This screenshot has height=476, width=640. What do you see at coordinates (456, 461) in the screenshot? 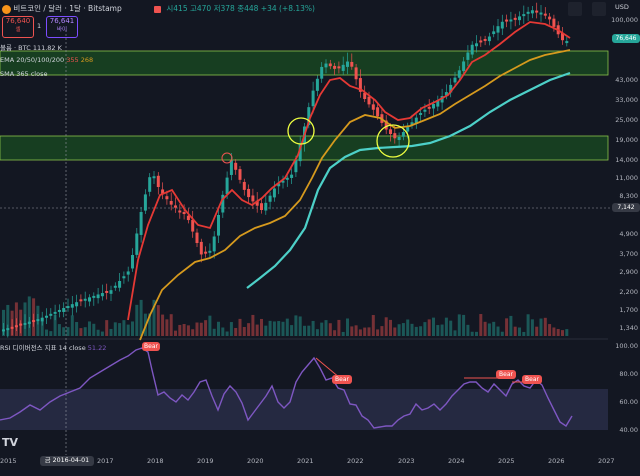
I see `time-label: 2024` at bounding box center [456, 461].